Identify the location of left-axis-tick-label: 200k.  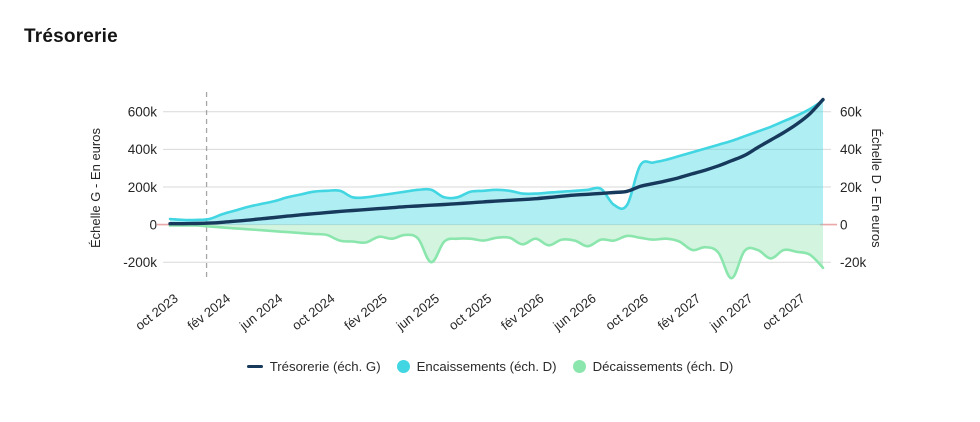
(143, 187).